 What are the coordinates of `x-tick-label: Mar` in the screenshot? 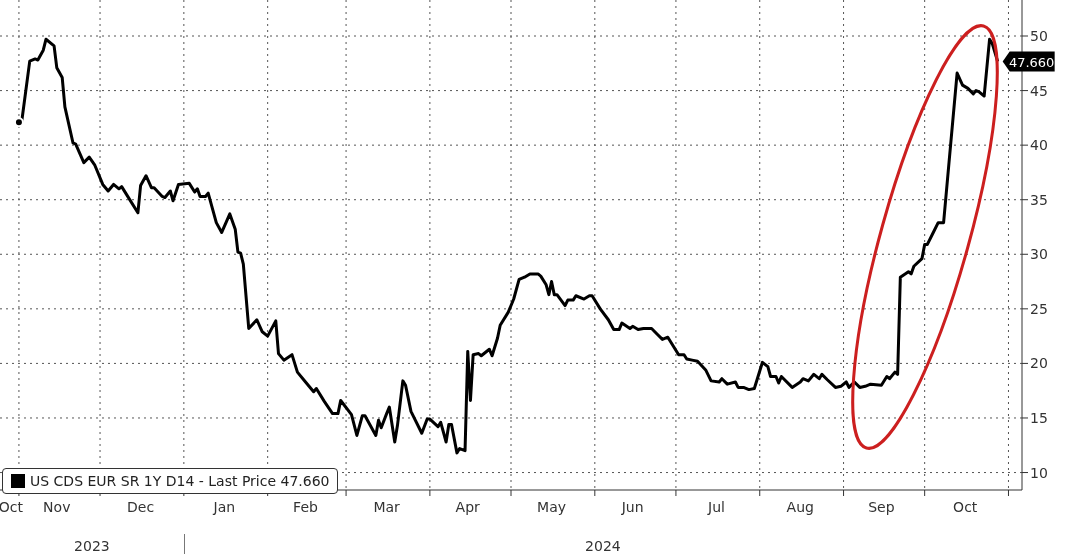 It's located at (387, 507).